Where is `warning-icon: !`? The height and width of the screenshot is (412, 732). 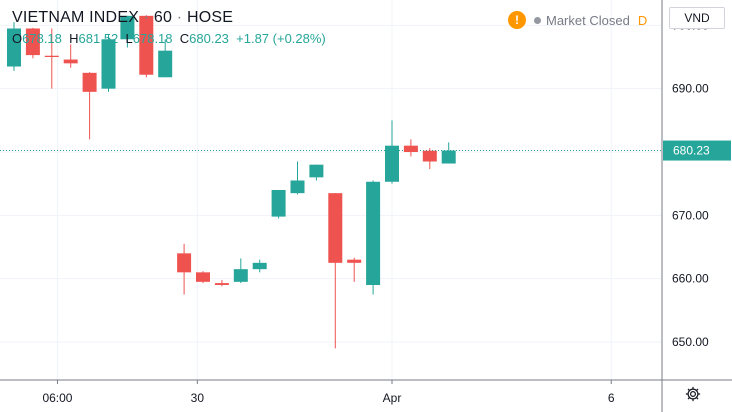 warning-icon: ! is located at coordinates (517, 20).